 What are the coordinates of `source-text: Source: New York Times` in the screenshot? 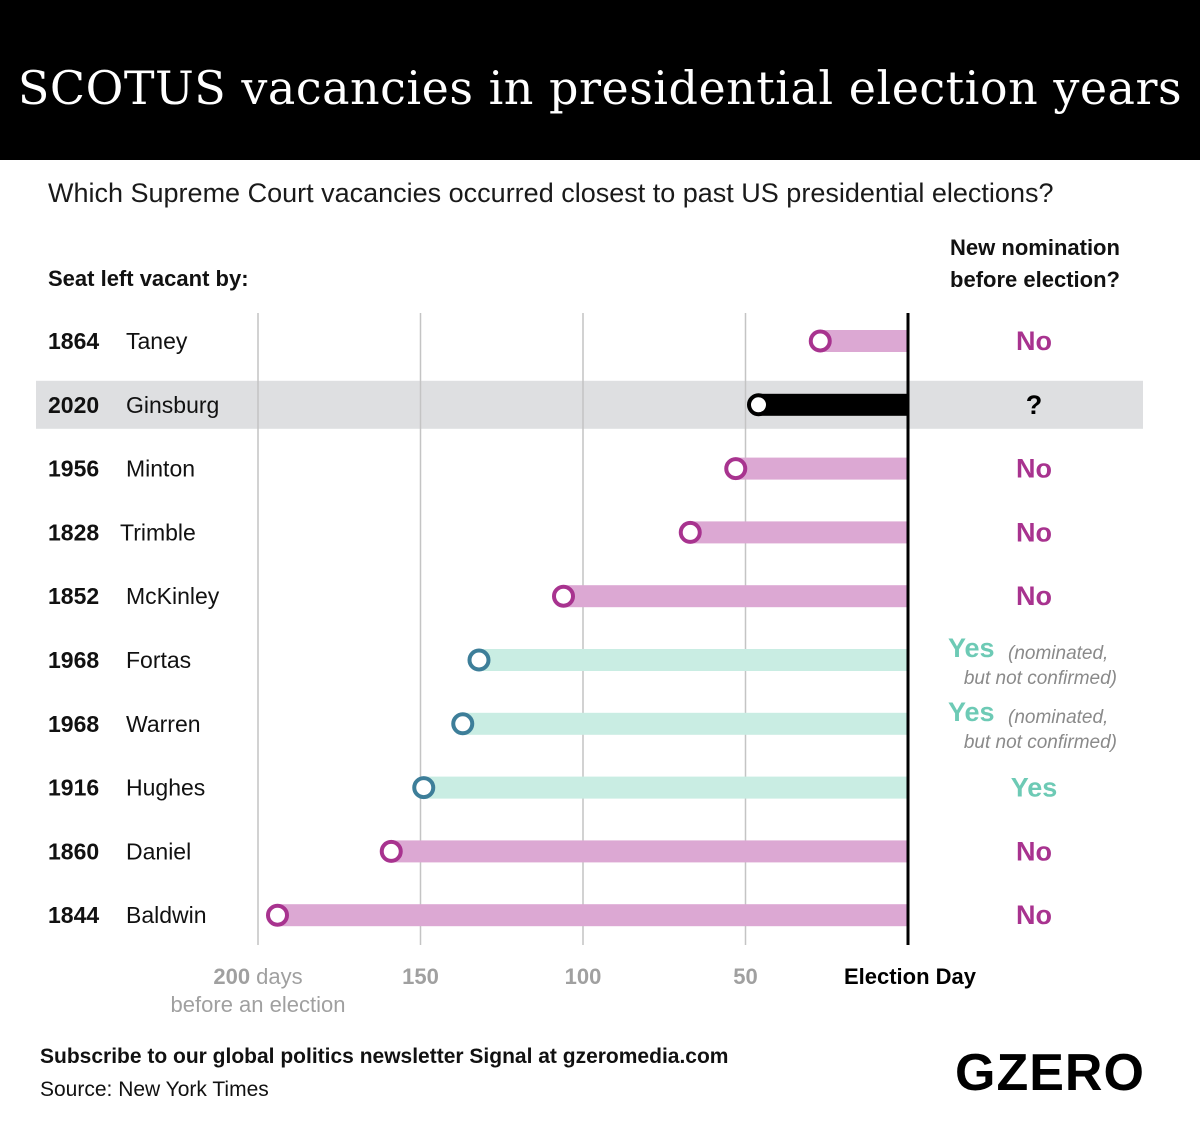 It's located at (154, 1089).